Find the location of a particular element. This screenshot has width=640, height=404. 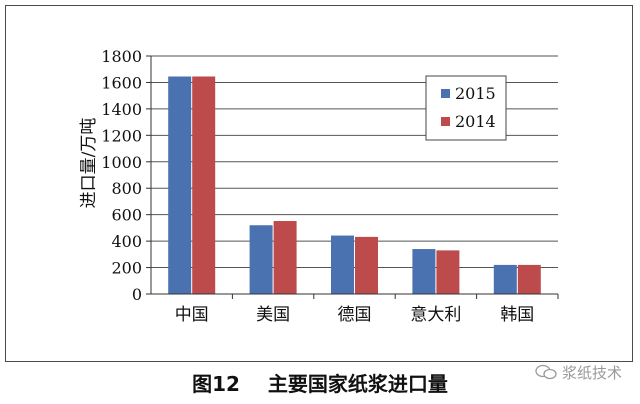

legend-label-2014: 2014 is located at coordinates (475, 121).